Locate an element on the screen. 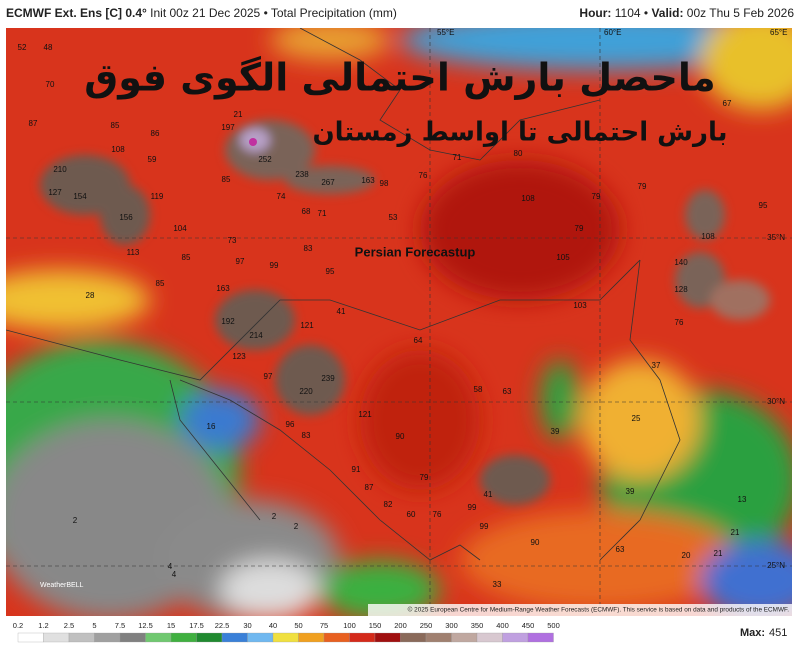 The image size is (800, 657). graticule-label: 25°N is located at coordinates (776, 565).